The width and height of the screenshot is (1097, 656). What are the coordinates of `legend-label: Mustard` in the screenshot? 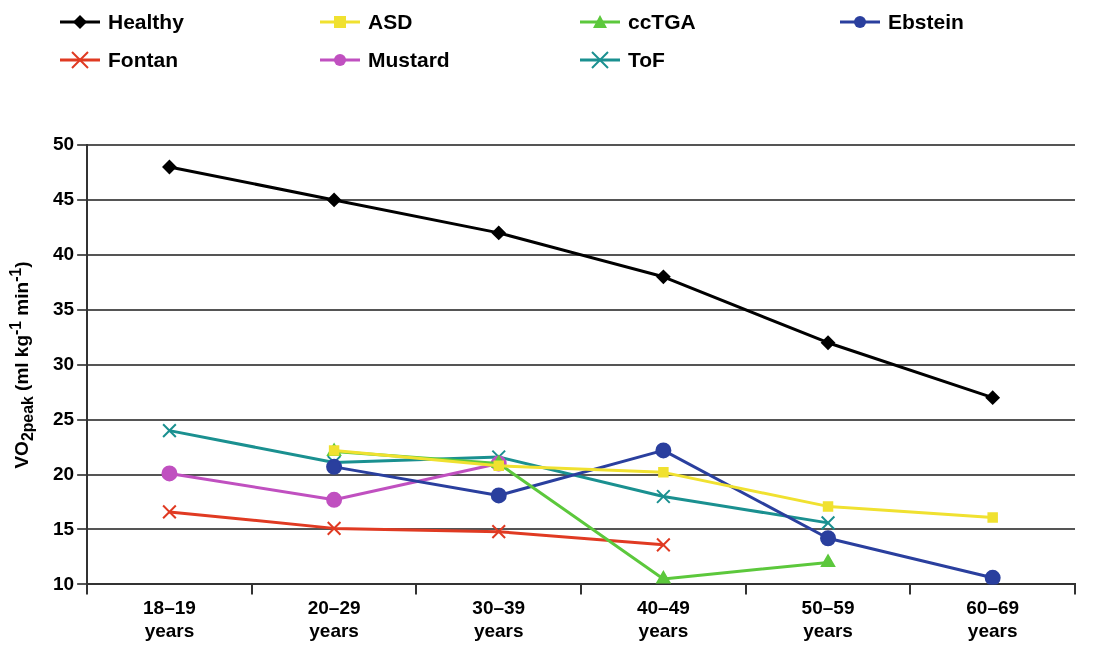 It's located at (409, 60).